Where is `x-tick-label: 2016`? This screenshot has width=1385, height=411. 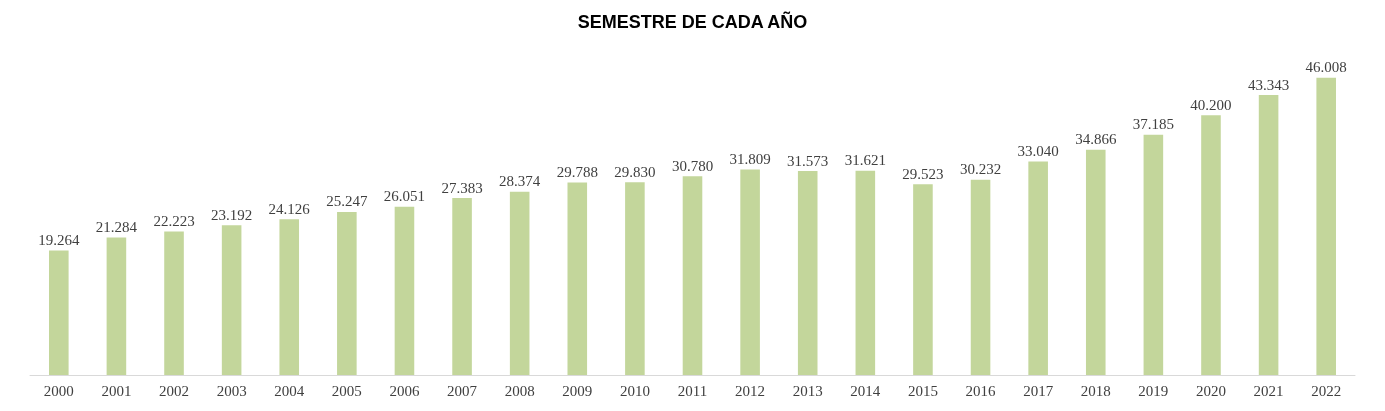
x-tick-label: 2016 is located at coordinates (981, 390).